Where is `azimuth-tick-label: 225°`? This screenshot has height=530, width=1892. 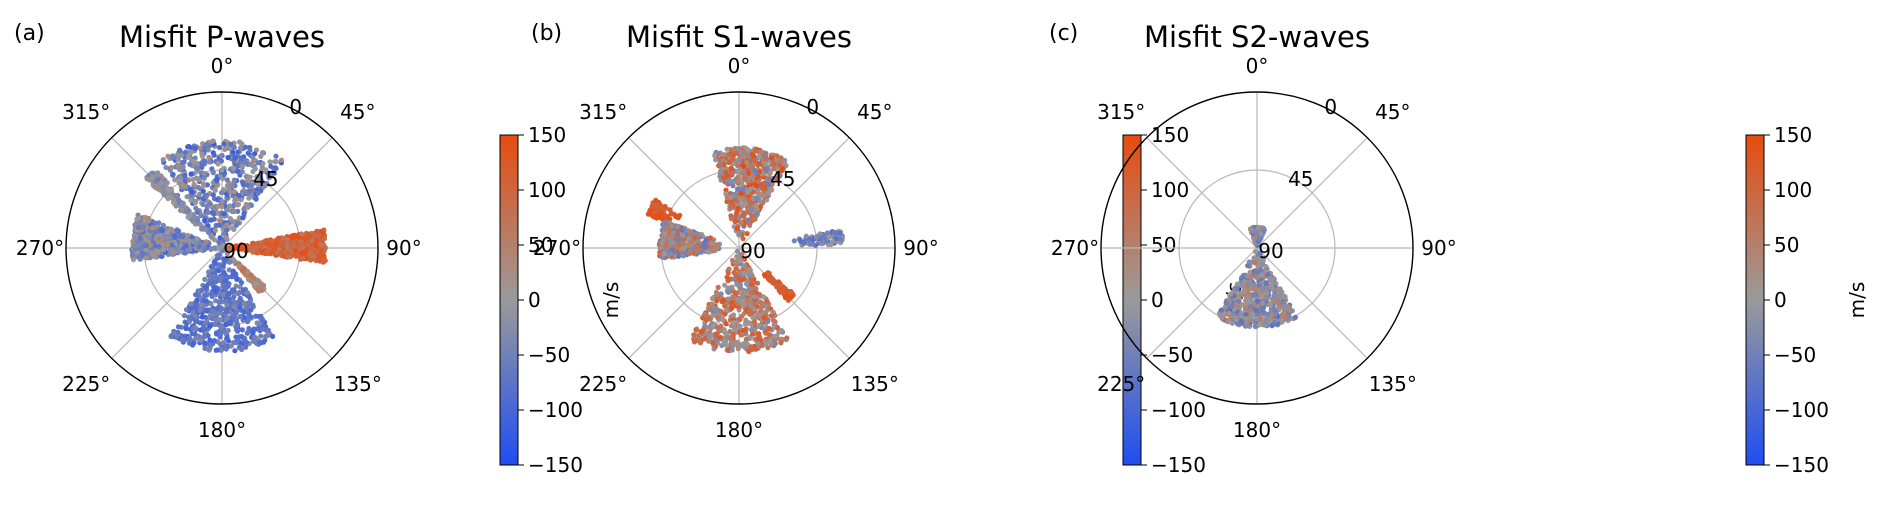
azimuth-tick-label: 225° is located at coordinates (603, 384).